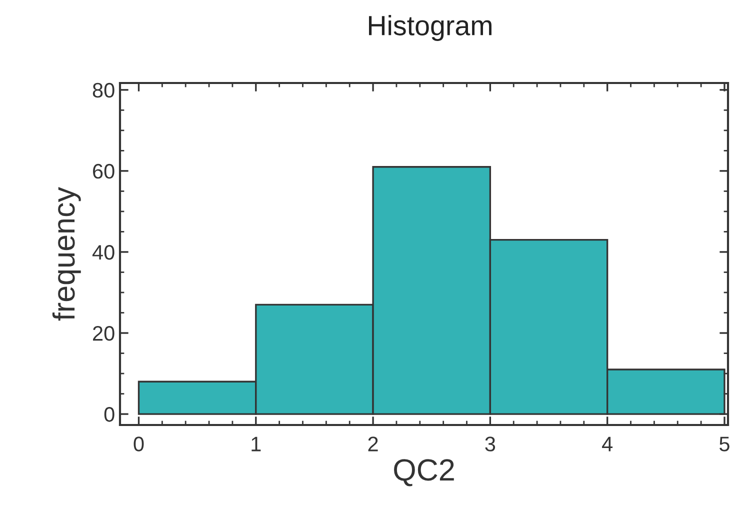  I want to click on x-tick-label: 3, so click(490, 444).